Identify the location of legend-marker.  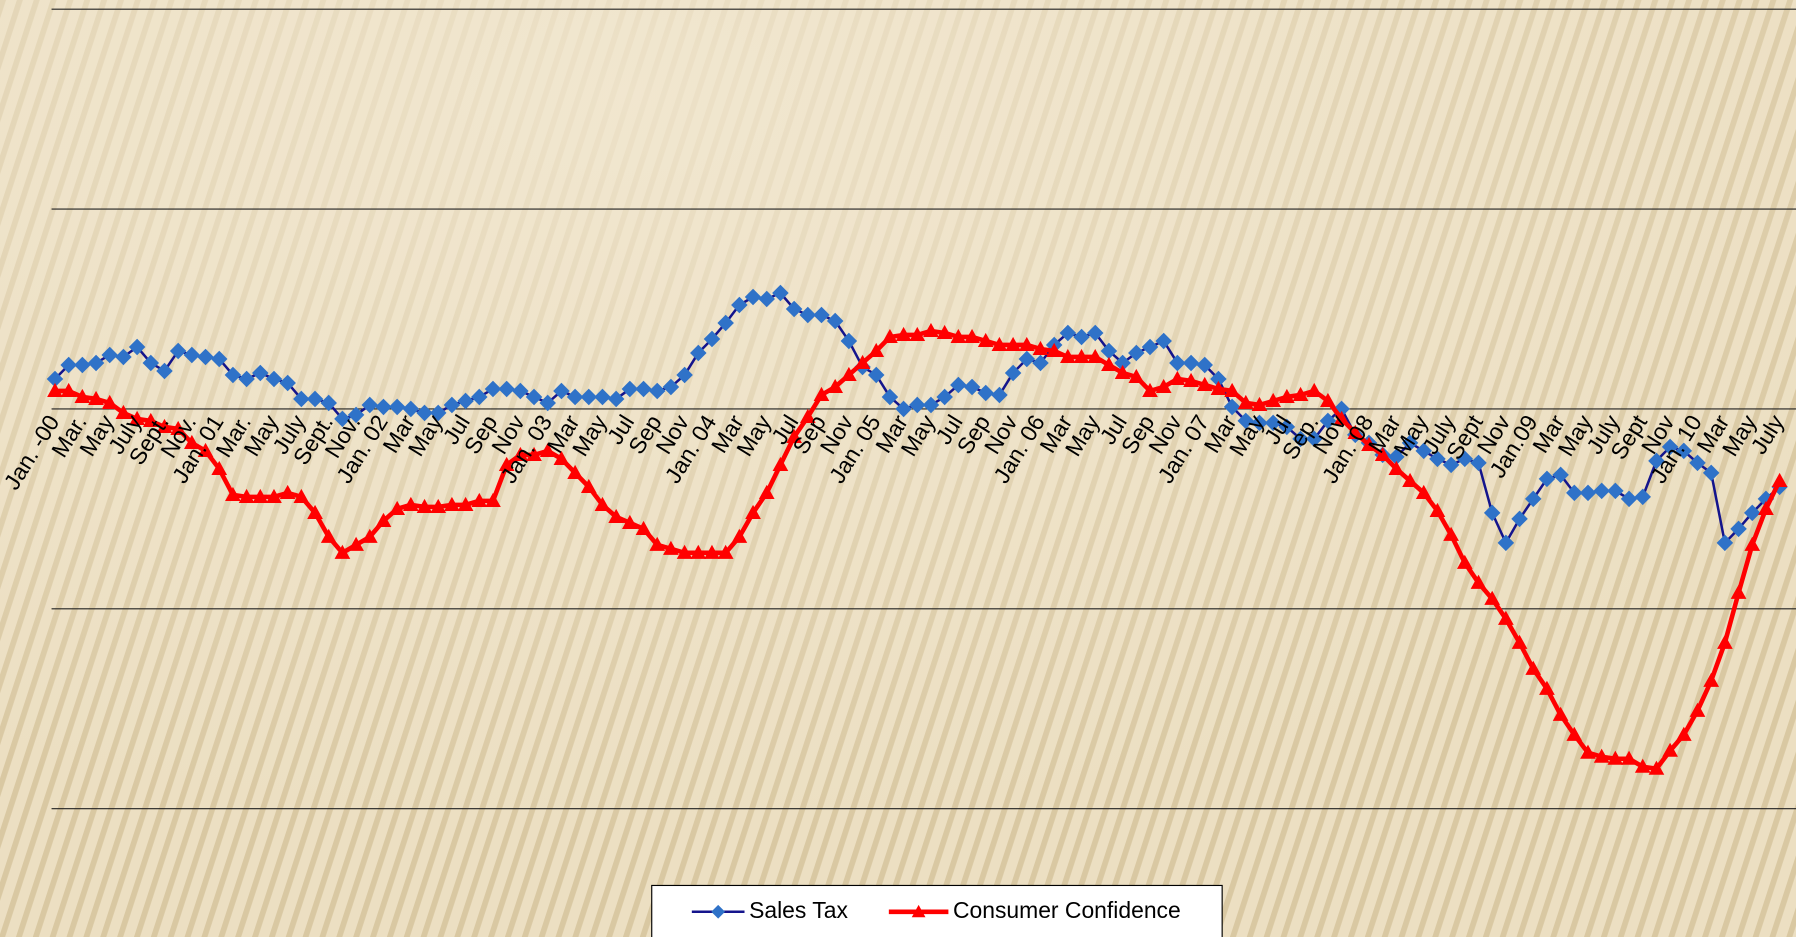
(918, 911).